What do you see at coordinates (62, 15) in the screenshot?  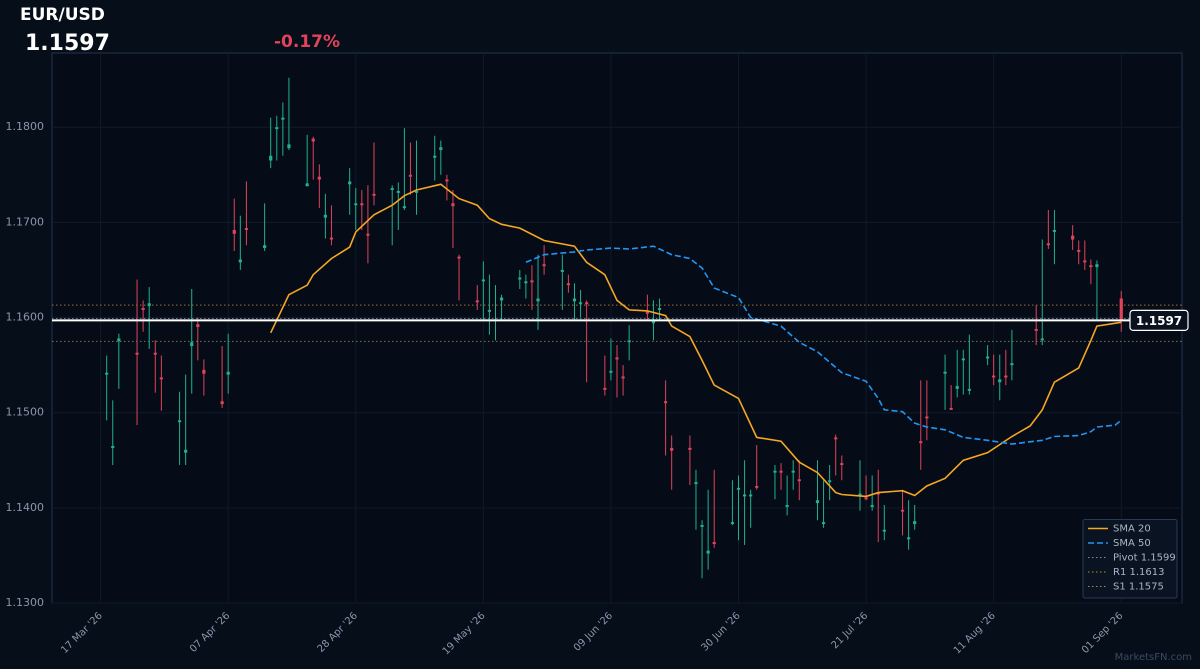 I see `chart-title: EUR/USD` at bounding box center [62, 15].